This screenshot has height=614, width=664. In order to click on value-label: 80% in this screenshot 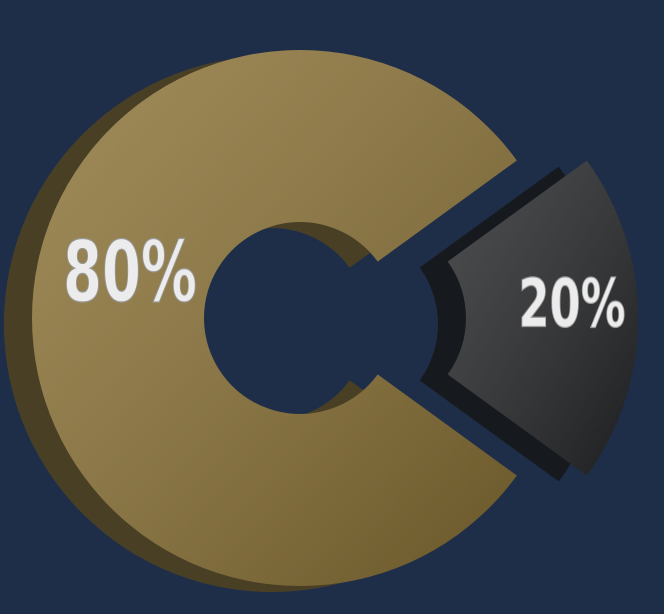, I will do `click(130, 272)`.